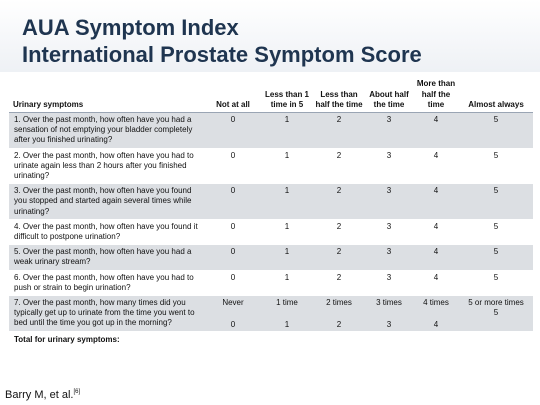 This screenshot has height=405, width=540. I want to click on column-header: Less than half the time, so click(339, 94).